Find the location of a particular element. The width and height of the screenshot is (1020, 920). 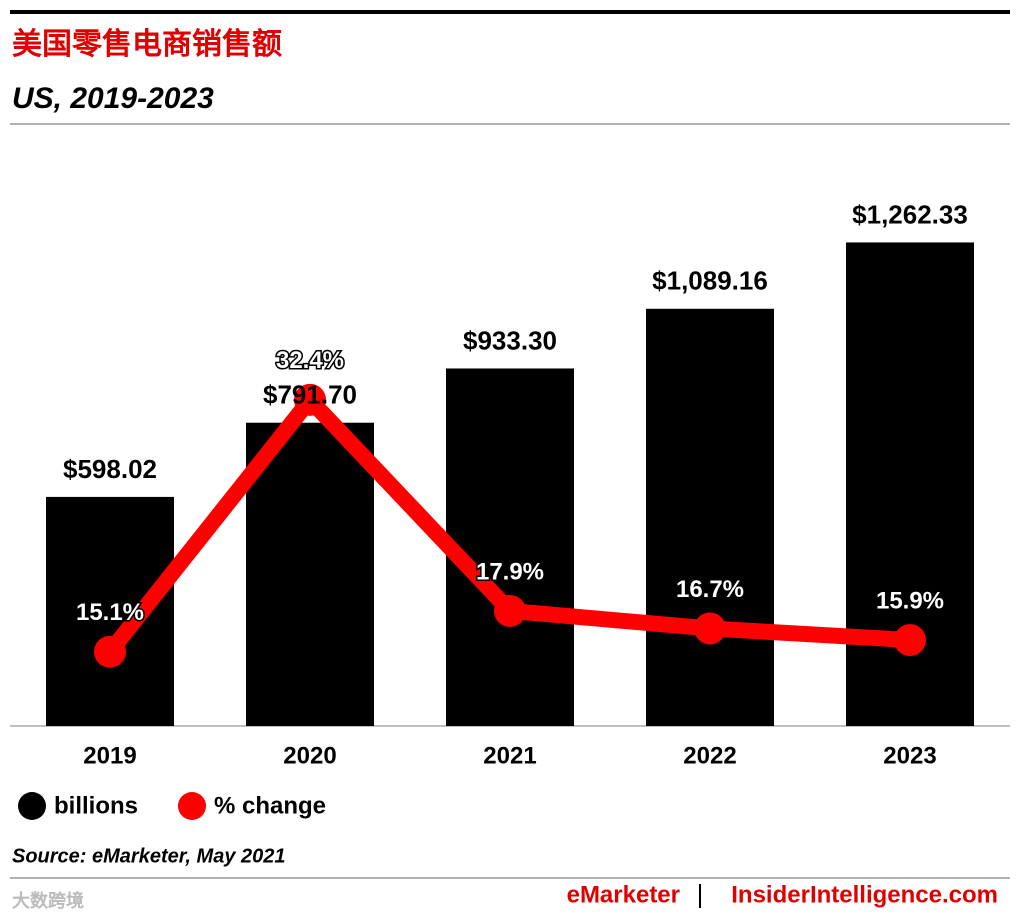

top-rule is located at coordinates (510, 12).